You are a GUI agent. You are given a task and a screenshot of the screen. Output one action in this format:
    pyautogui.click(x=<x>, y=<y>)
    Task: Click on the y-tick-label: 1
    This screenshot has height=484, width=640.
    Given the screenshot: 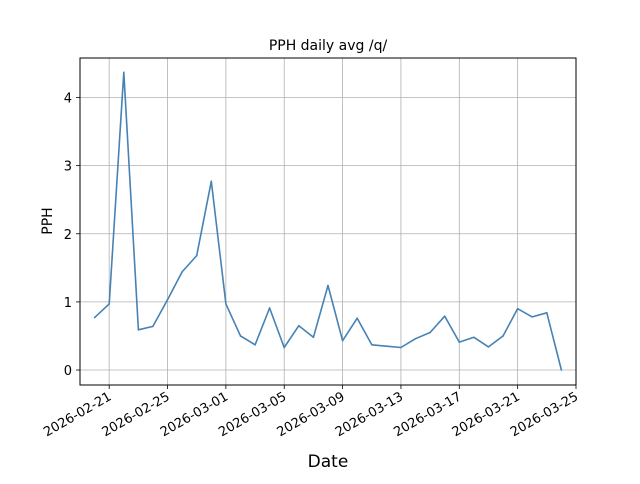 What is the action you would take?
    pyautogui.click(x=68, y=303)
    